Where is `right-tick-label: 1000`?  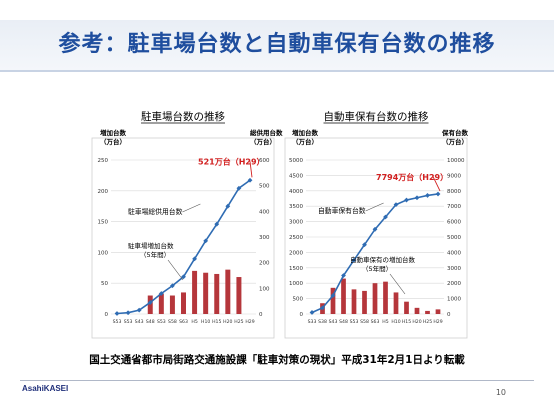
right-tick-label: 1000 is located at coordinates (454, 300).